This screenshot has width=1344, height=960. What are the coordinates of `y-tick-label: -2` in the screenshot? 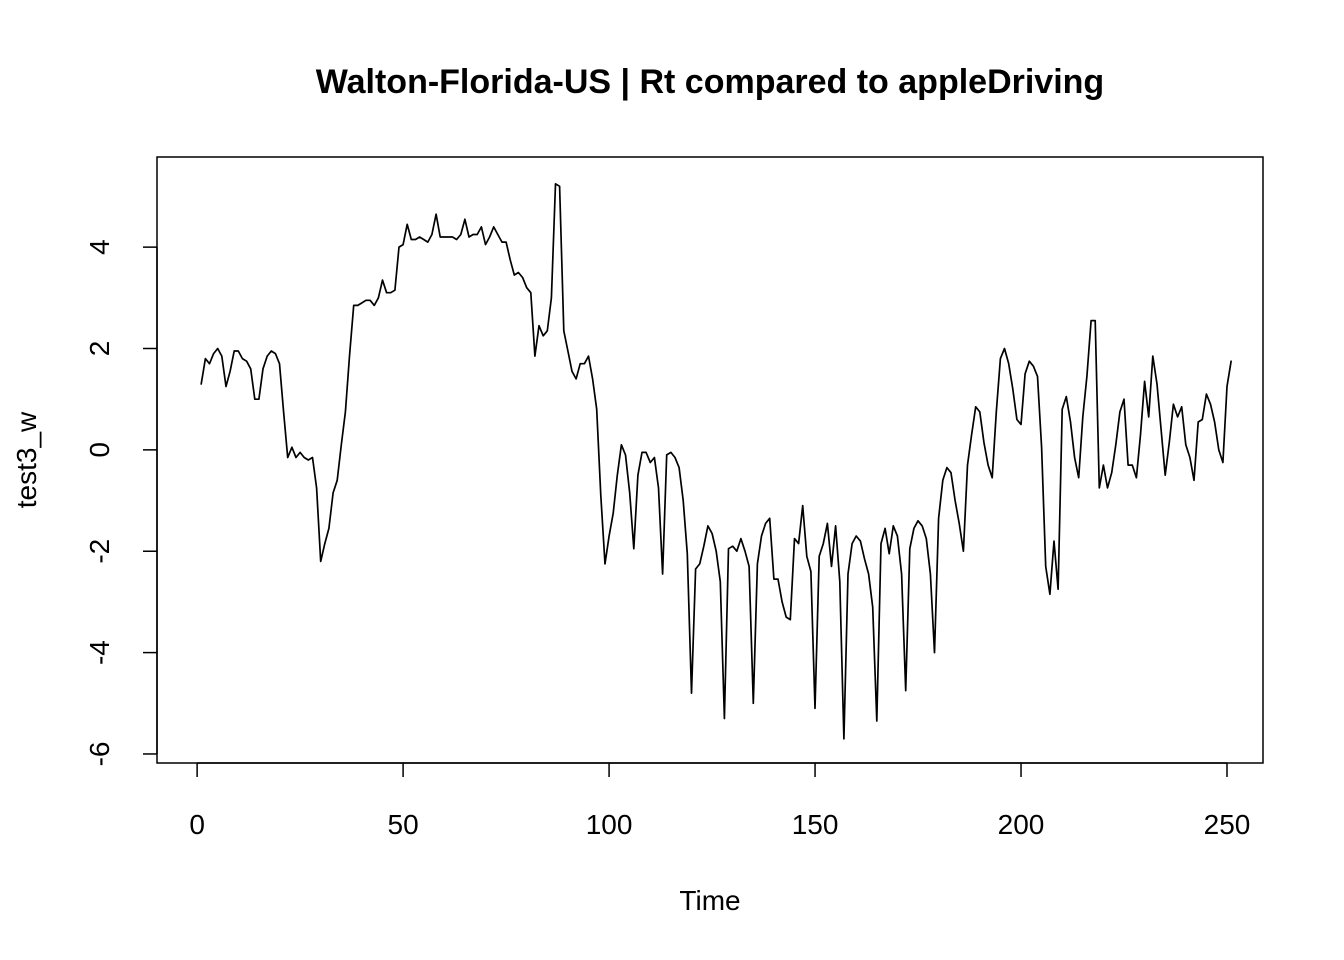 It's located at (99, 551).